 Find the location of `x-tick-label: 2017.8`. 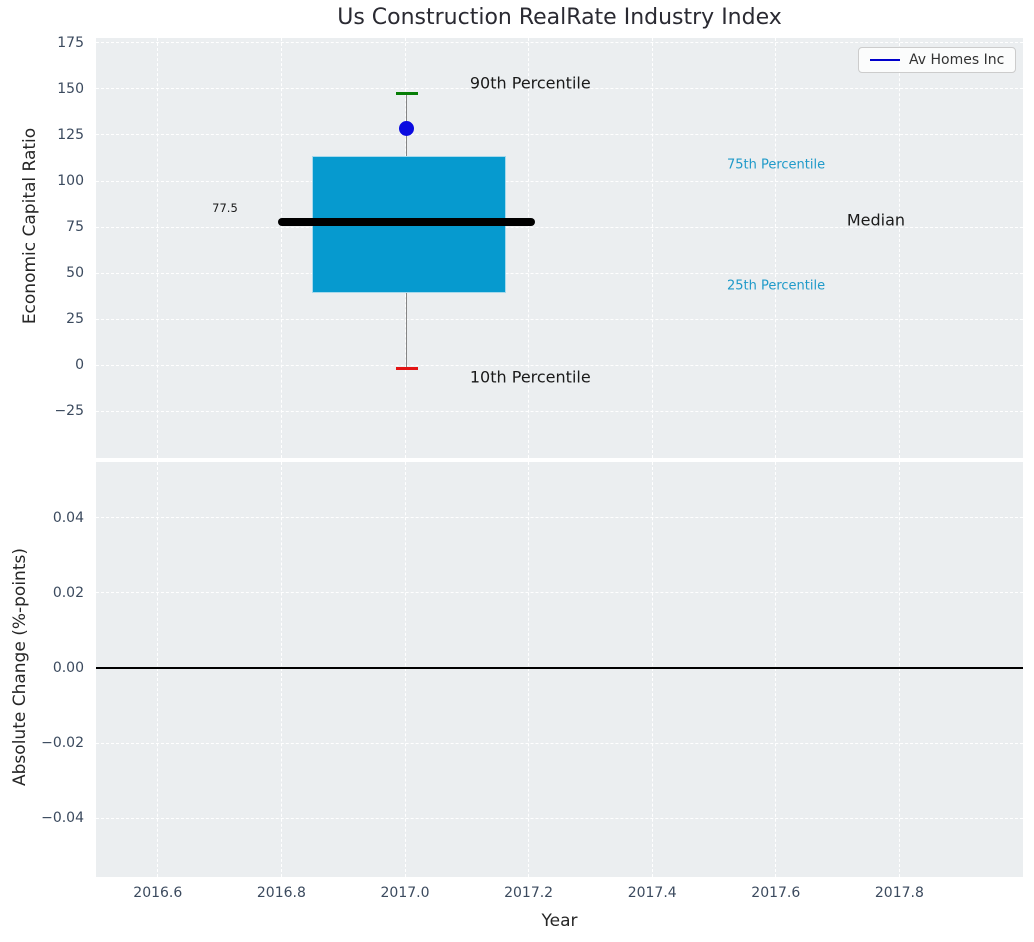

x-tick-label: 2017.8 is located at coordinates (899, 893).